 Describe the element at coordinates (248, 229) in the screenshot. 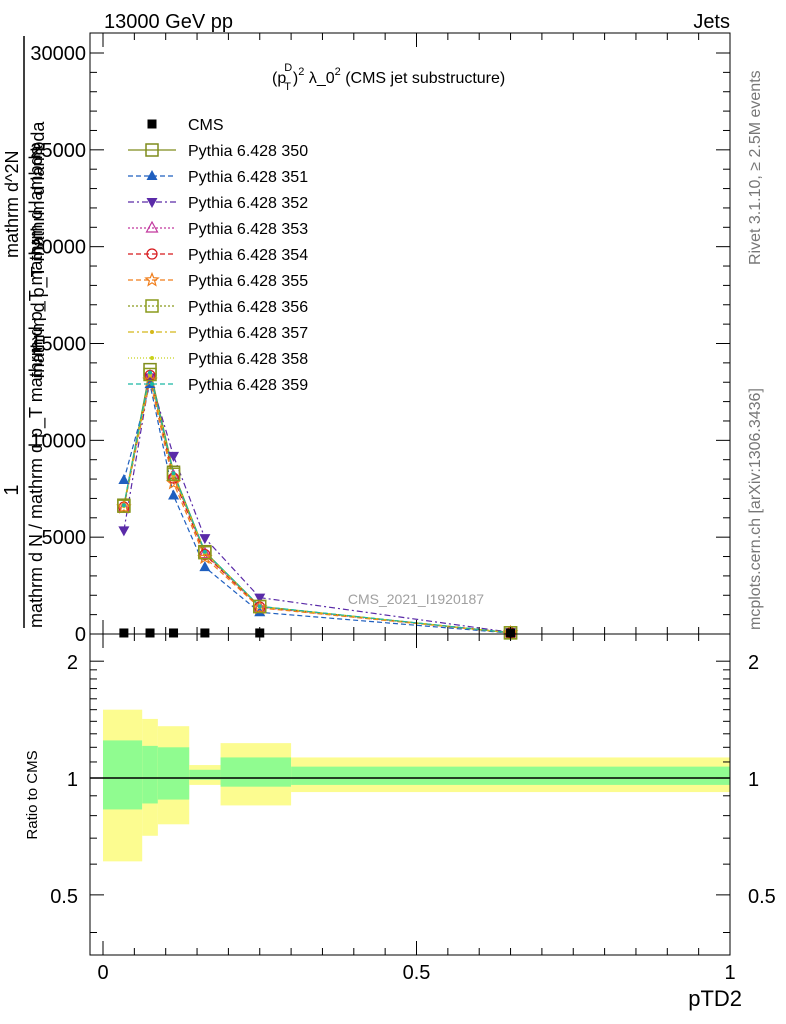

I see `legend-label-3: Pythia 6.428 353` at that location.